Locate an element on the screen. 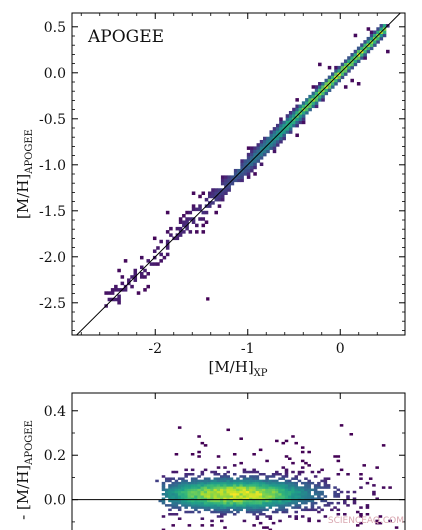  bottom-y-tick-label: 0.0 is located at coordinates (55, 501).